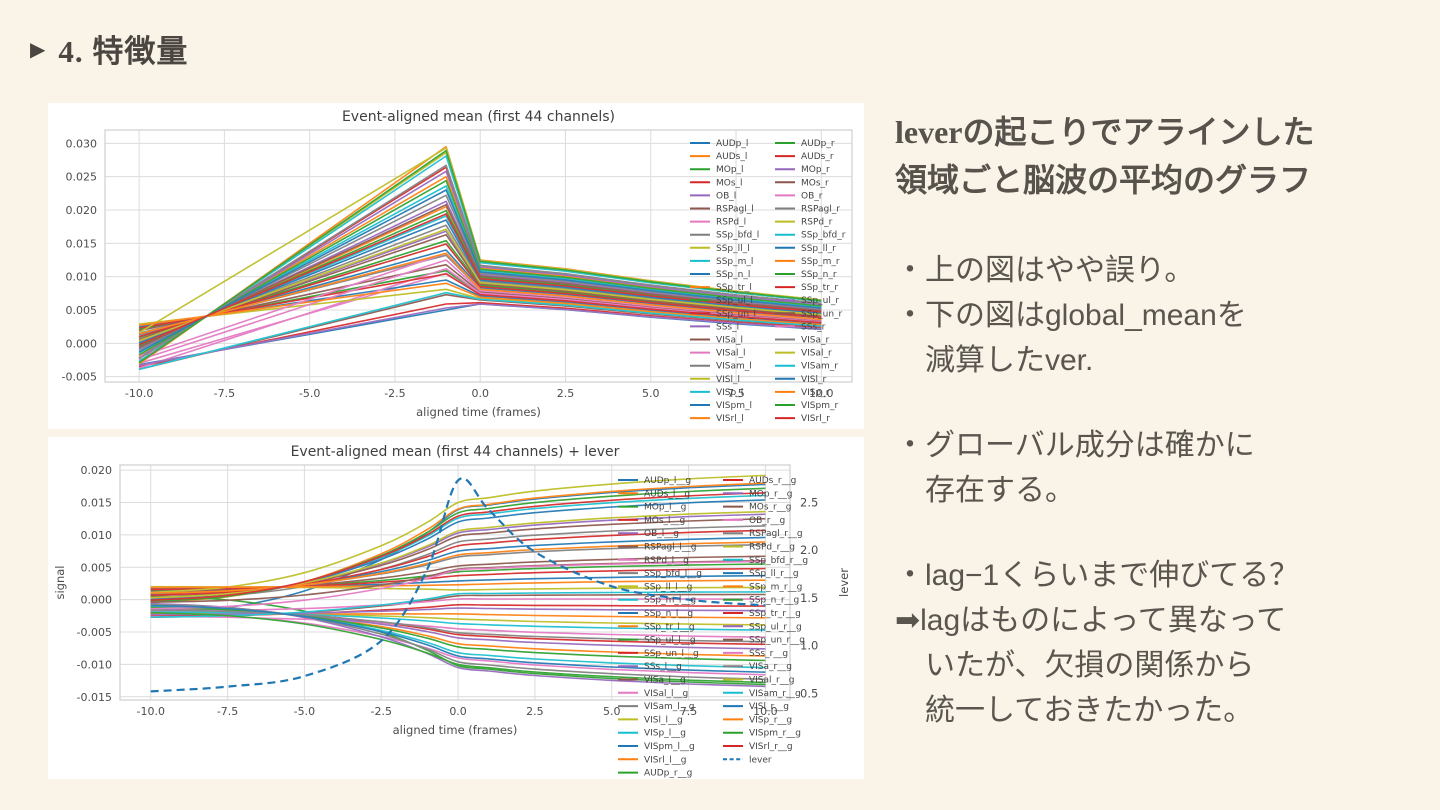 This screenshot has width=1440, height=810. Describe the element at coordinates (809, 598) in the screenshot. I see `tick-label: 1.5` at that location.